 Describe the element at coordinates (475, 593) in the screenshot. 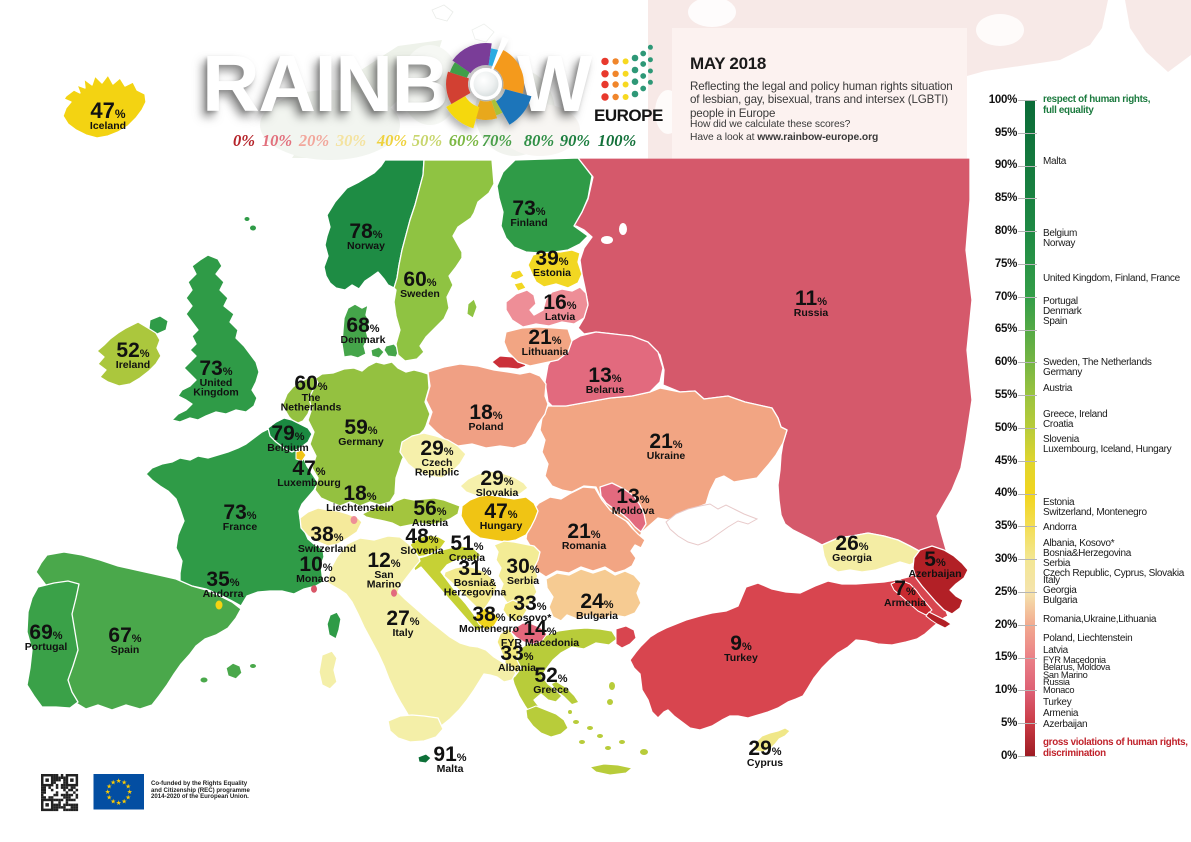

I see `svg-text: Herzegovina` at that location.